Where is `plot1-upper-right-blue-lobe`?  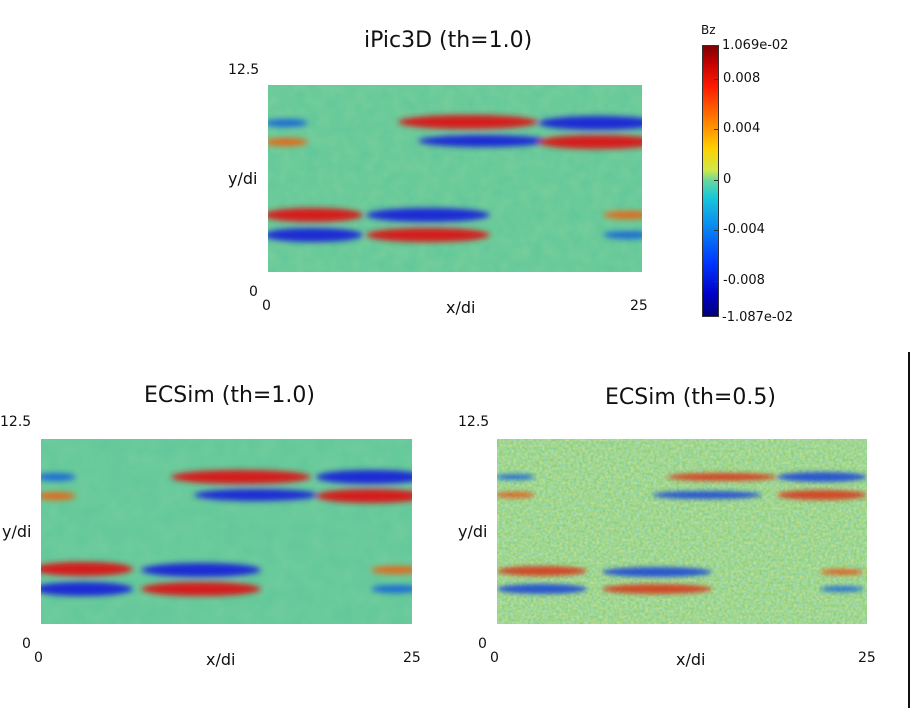
plot1-upper-right-blue-lobe is located at coordinates (590, 123).